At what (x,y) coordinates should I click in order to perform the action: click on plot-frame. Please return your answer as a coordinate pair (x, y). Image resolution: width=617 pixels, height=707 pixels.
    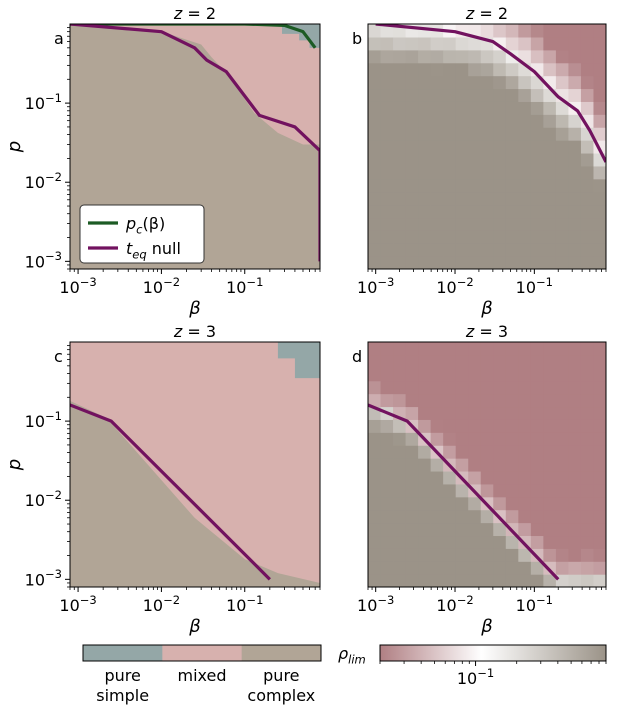
    Looking at the image, I should click on (195, 146).